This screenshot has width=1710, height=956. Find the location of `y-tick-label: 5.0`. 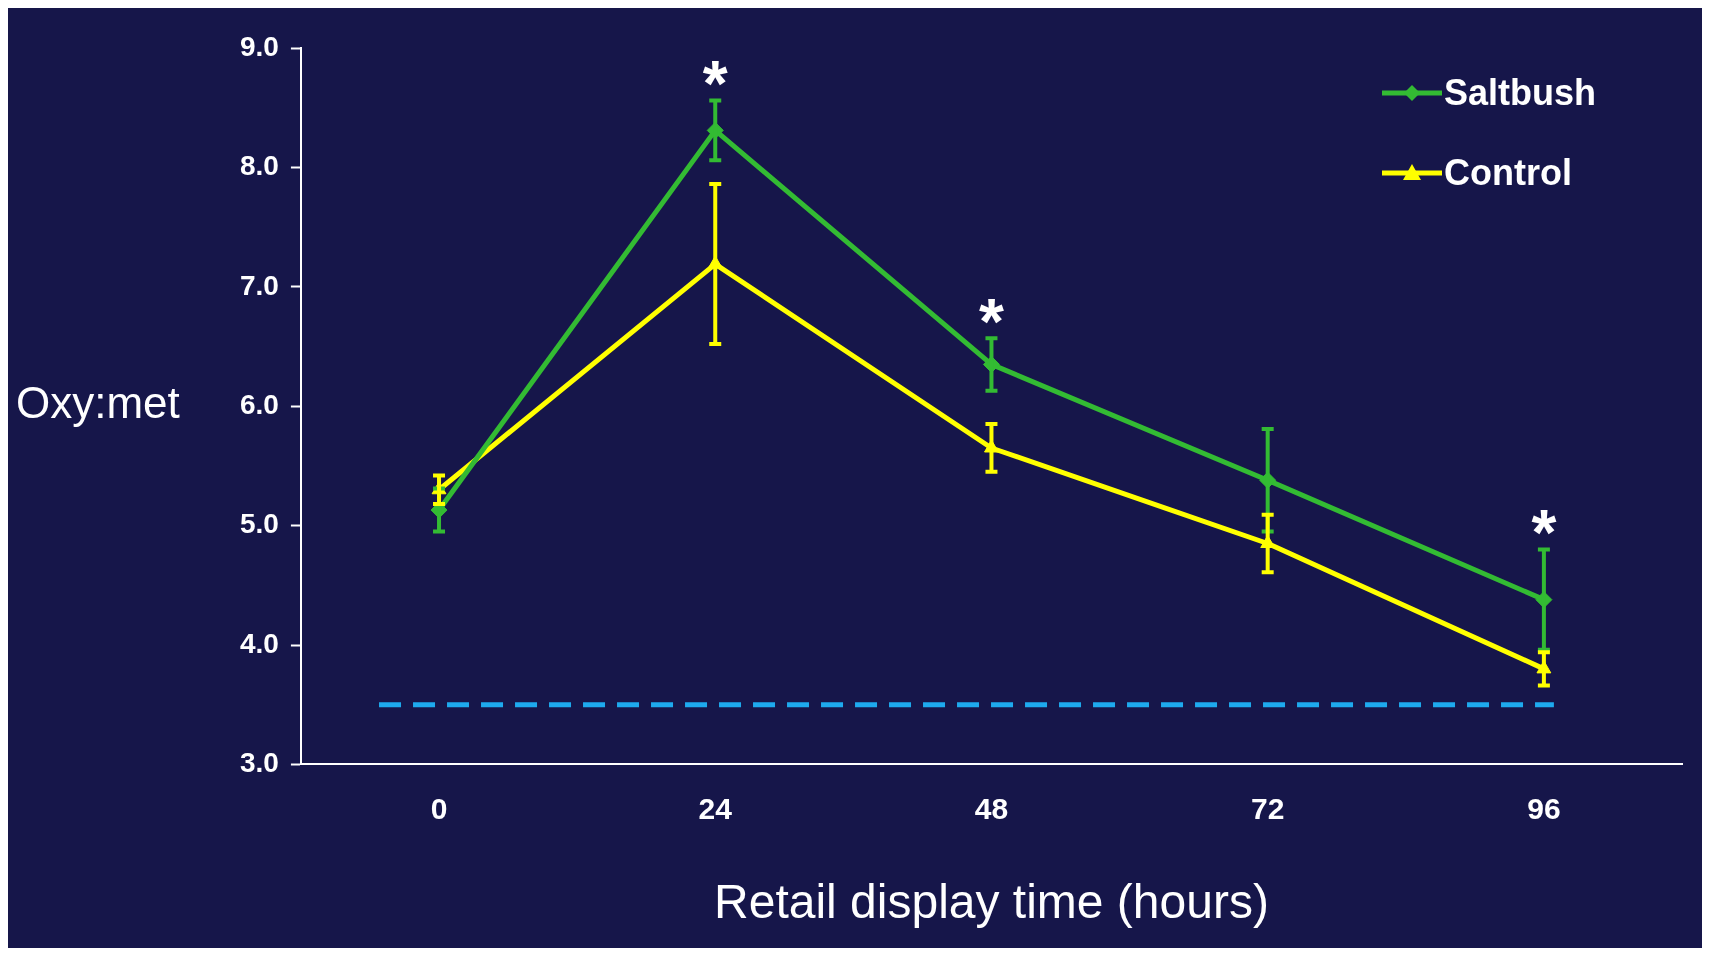

y-tick-label: 5.0 is located at coordinates (259, 524).